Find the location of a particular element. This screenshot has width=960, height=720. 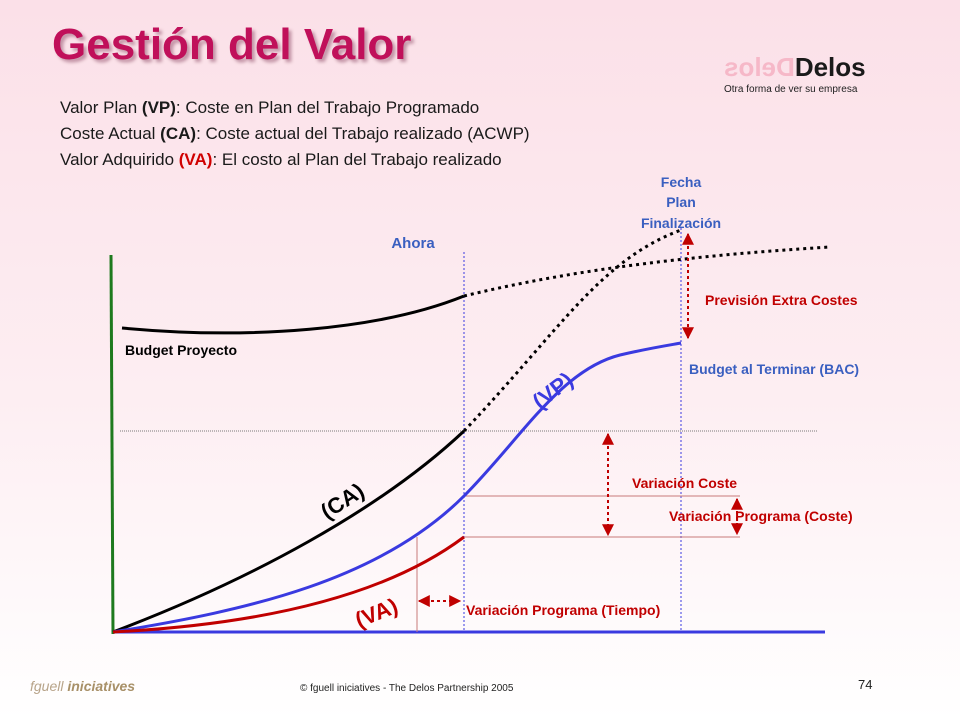

definition-term: Coste Actual is located at coordinates (110, 133).